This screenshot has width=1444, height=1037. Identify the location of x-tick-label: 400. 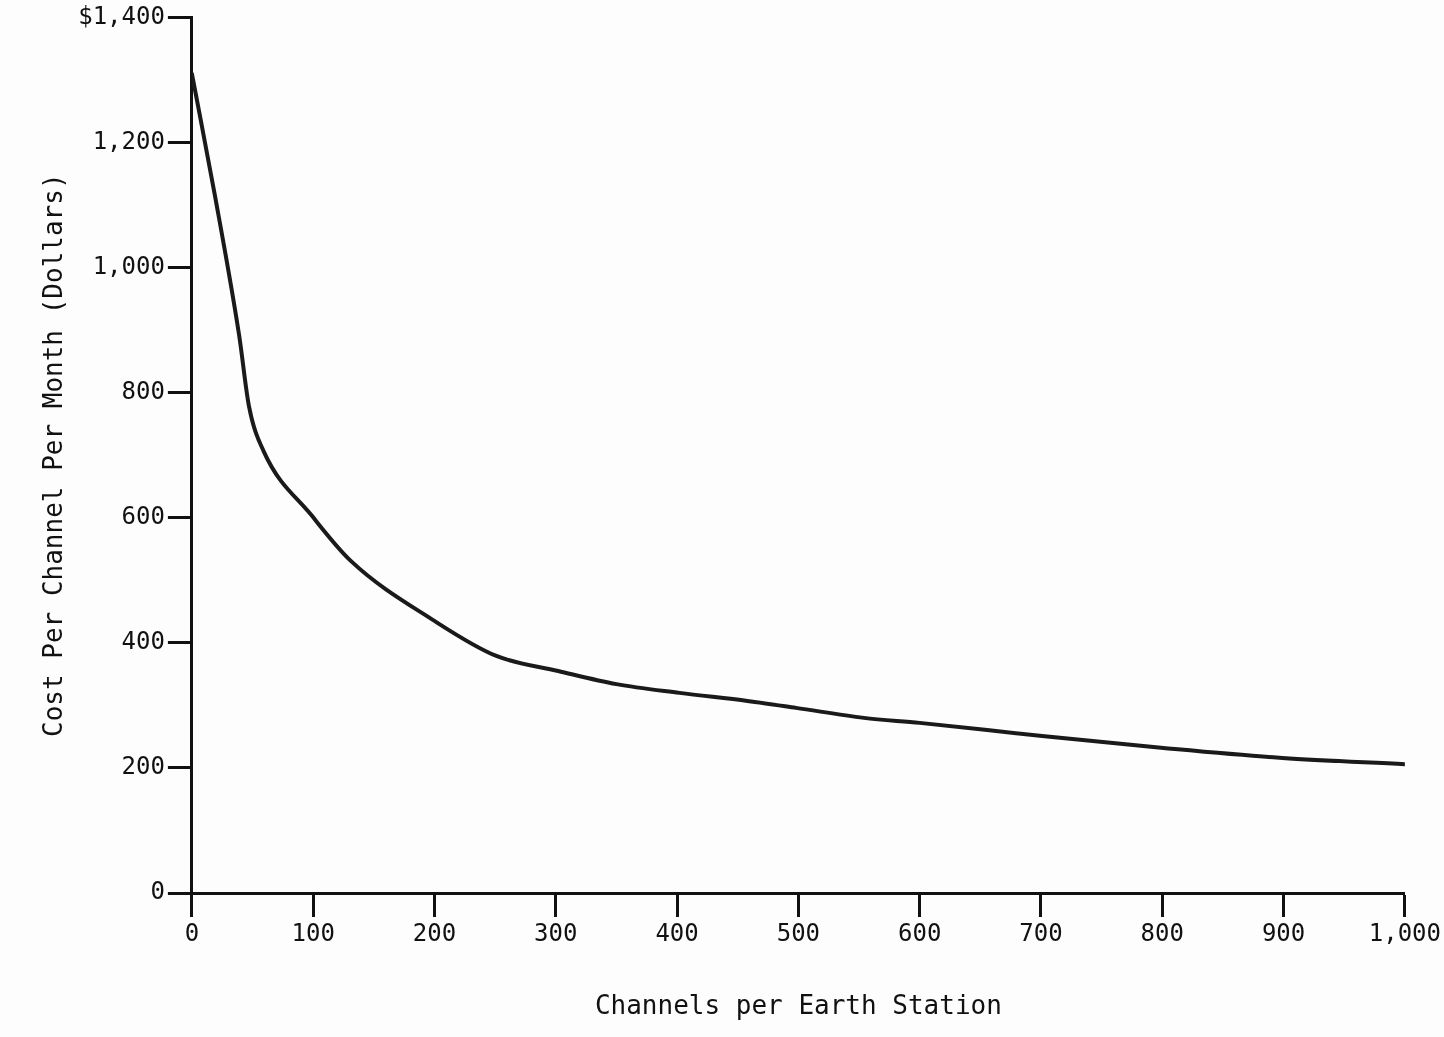
(677, 932).